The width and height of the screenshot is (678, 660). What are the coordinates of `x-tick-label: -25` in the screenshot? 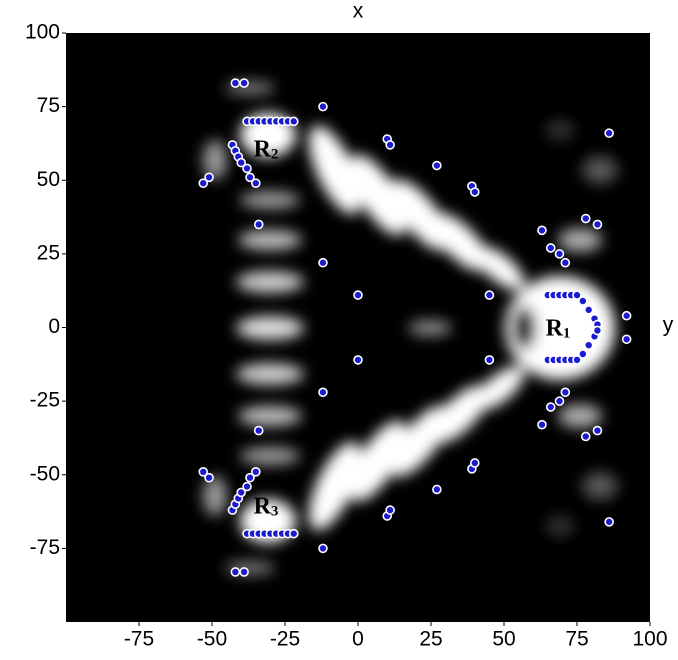 It's located at (285, 639).